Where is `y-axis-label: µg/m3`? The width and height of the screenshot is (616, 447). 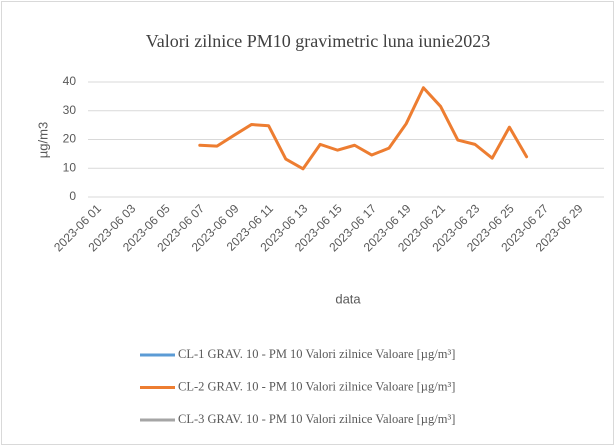
y-axis-label: µg/m3 is located at coordinates (42, 140).